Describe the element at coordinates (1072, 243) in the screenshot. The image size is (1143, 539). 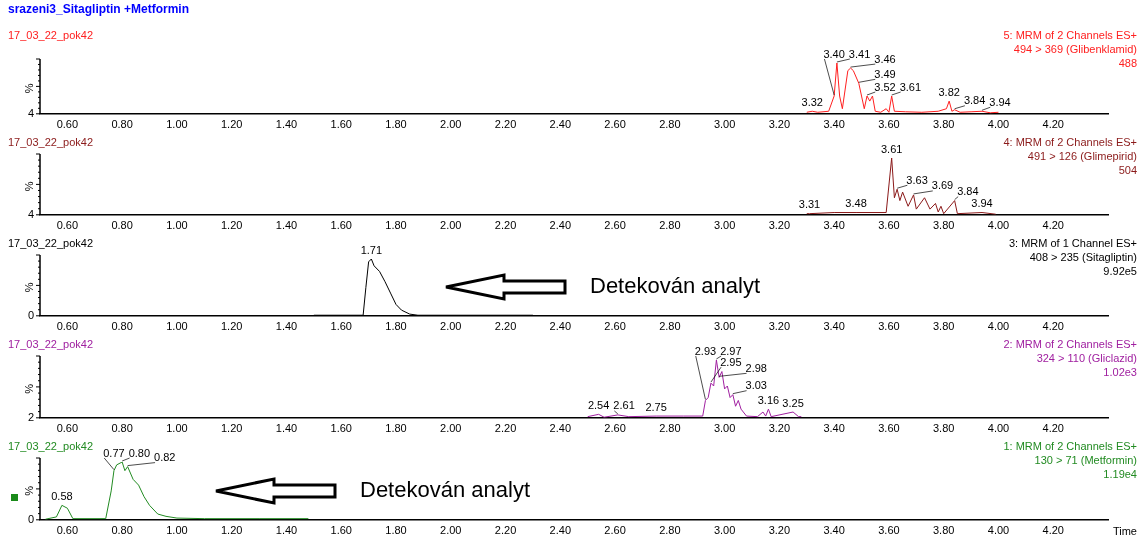
I see `text: 3: MRM of 1 Channel ES+` at that location.